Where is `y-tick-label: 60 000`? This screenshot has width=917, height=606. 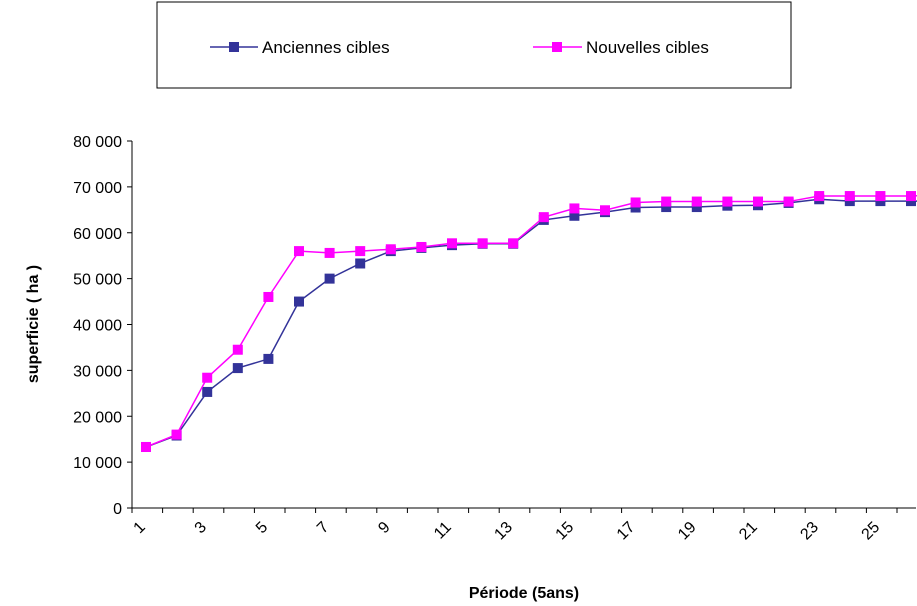
y-tick-label: 60 000 is located at coordinates (97, 234).